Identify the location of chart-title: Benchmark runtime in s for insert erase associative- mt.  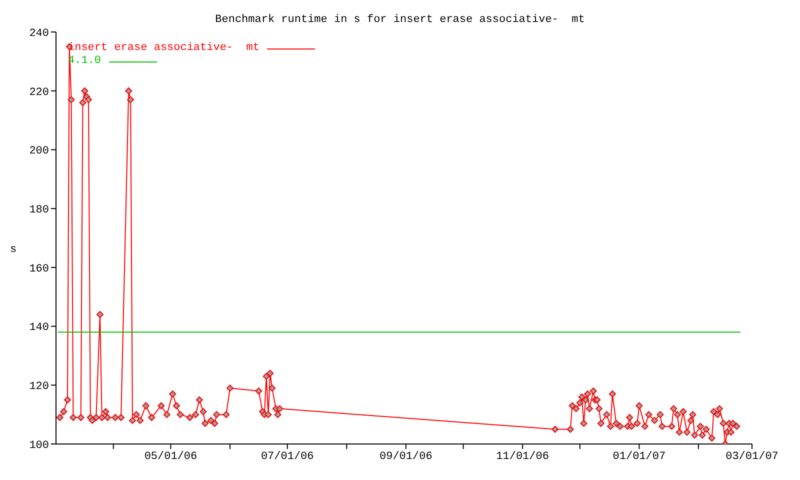
(400, 20).